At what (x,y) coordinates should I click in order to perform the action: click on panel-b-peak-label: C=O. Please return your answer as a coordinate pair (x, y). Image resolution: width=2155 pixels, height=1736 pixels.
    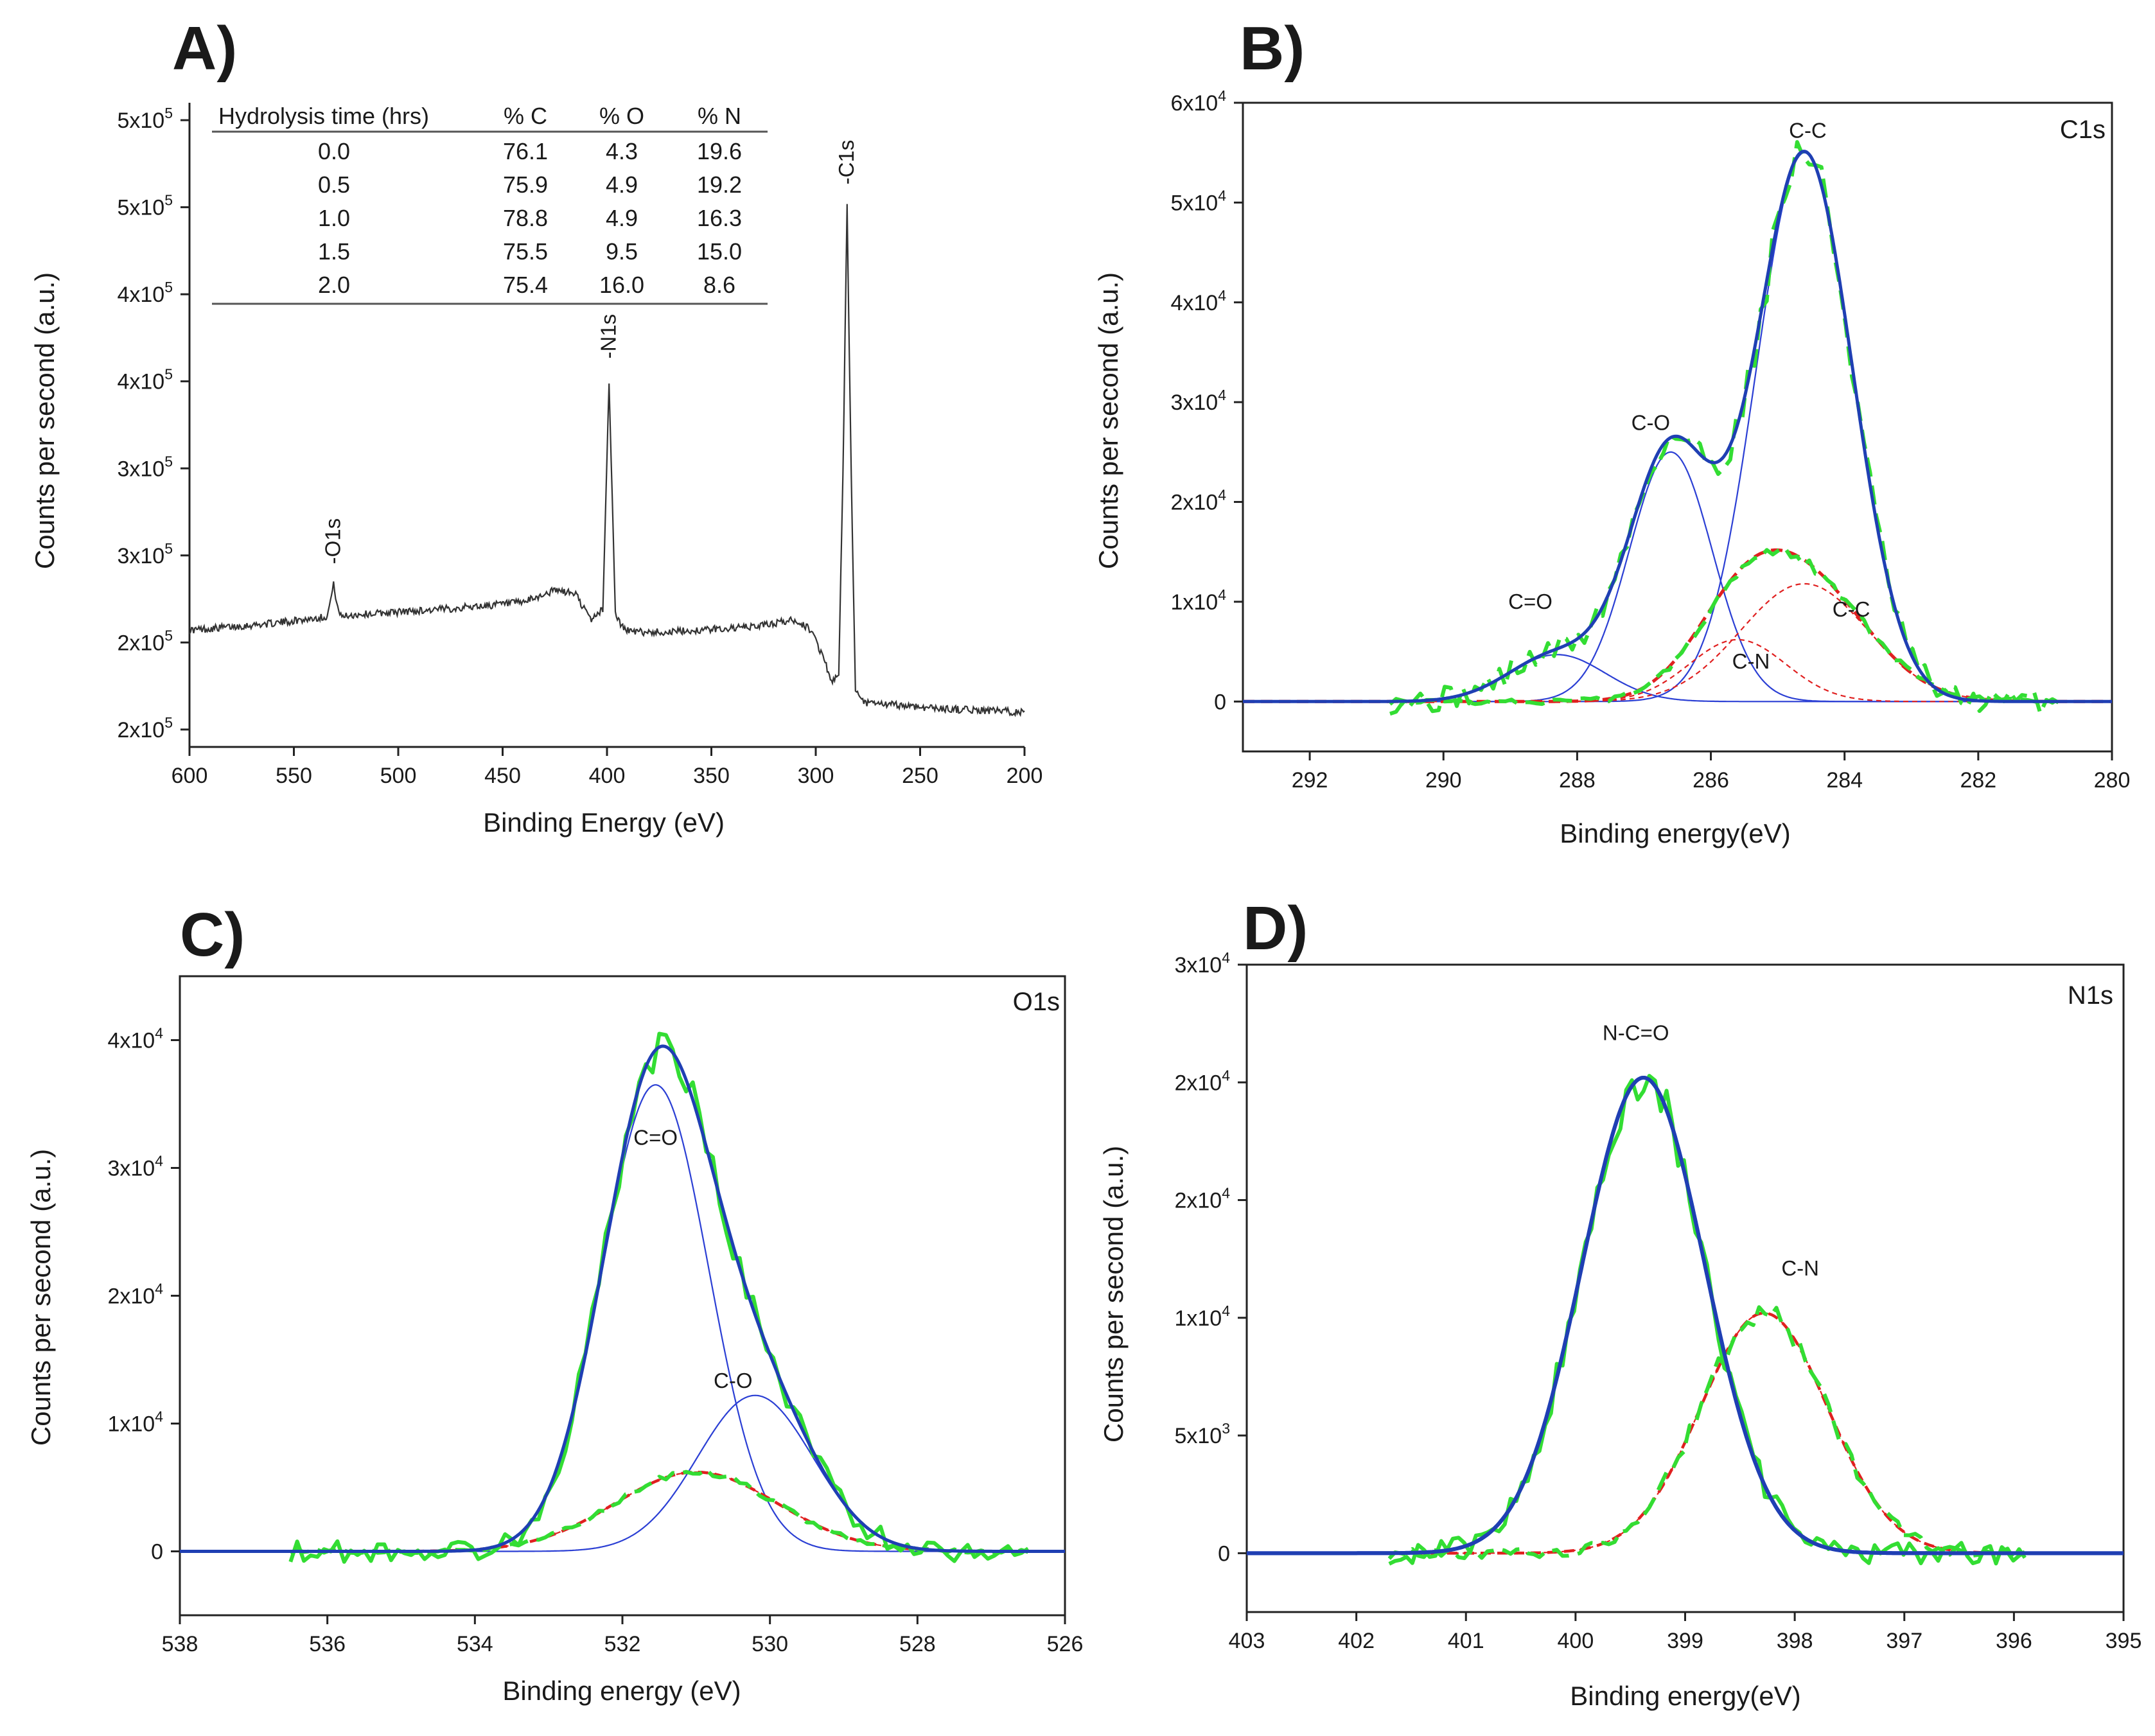
    Looking at the image, I should click on (1530, 601).